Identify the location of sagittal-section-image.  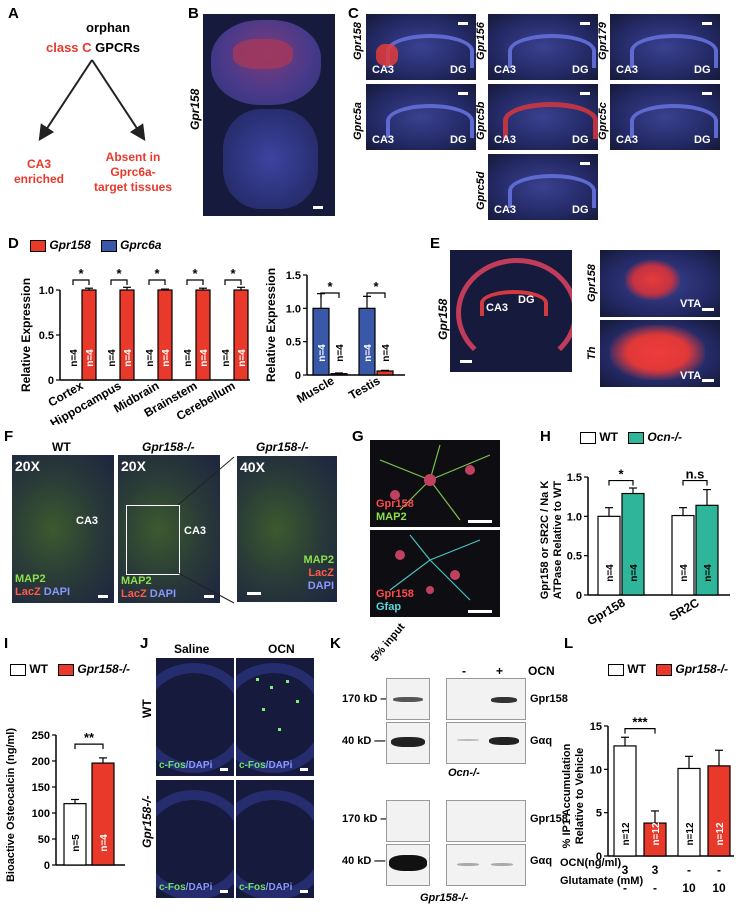
(269, 115).